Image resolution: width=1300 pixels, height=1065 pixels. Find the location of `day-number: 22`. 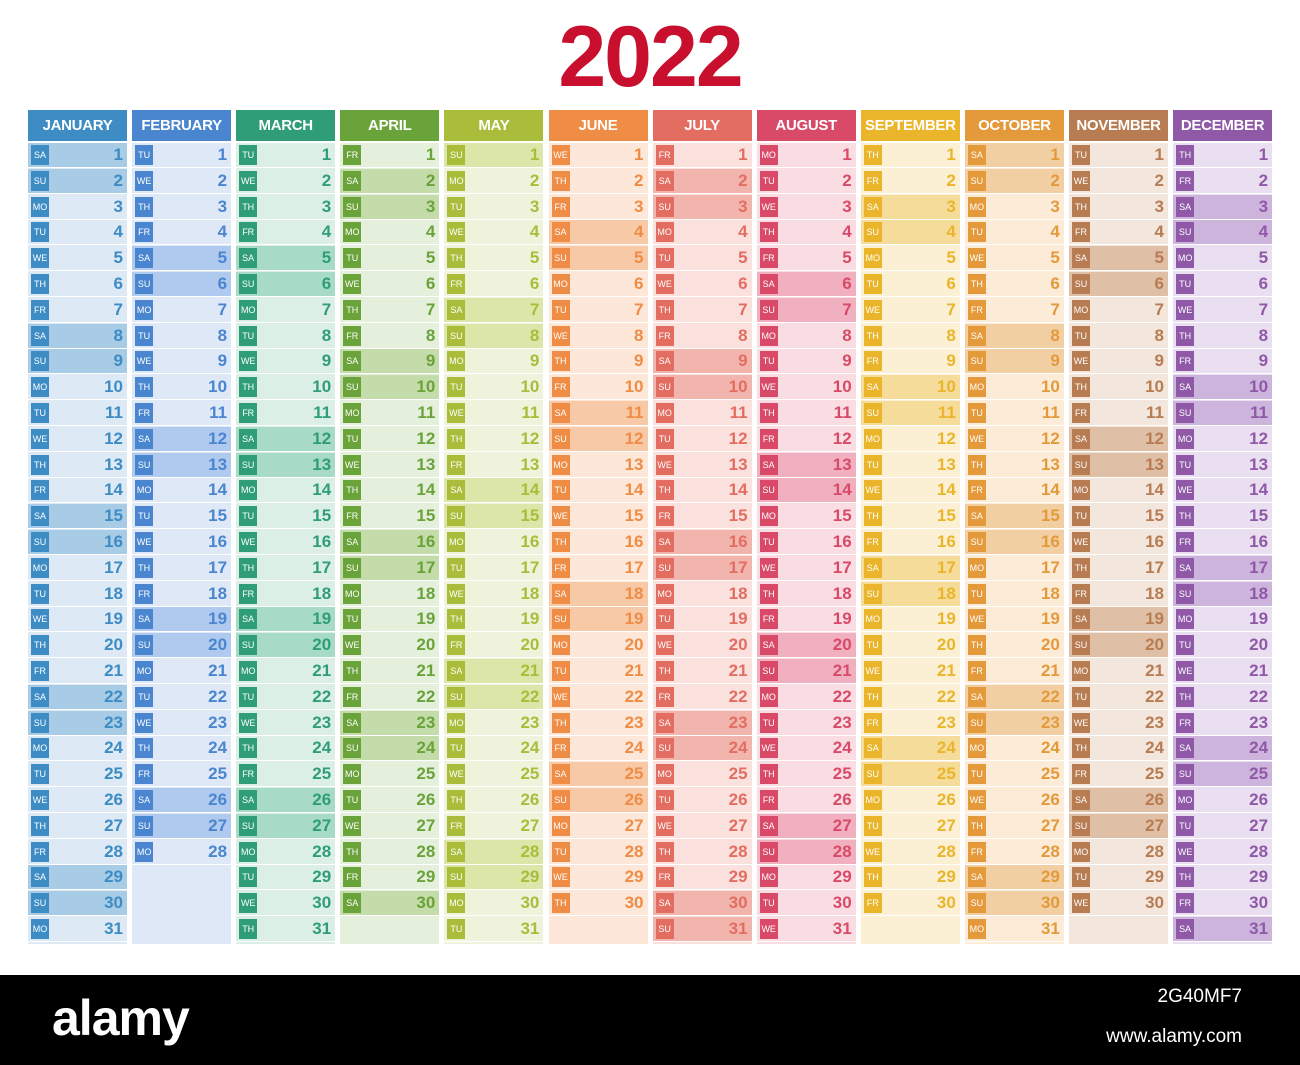

day-number: 22 is located at coordinates (530, 696).